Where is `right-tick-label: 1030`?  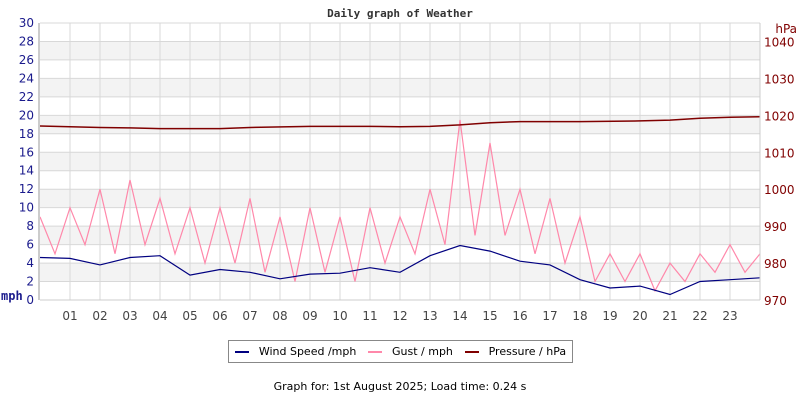 right-tick-label: 1030 is located at coordinates (779, 79).